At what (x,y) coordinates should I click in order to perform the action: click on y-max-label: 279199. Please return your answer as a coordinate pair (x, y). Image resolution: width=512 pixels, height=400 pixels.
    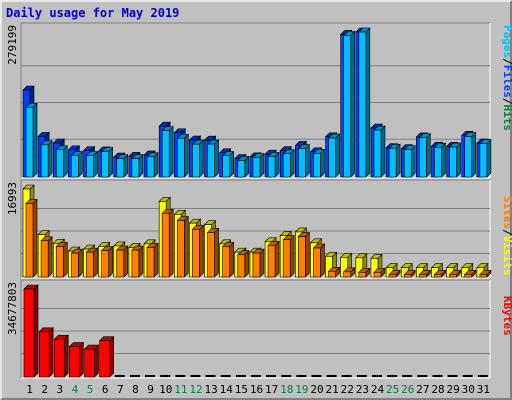
    Looking at the image, I should click on (12, 45).